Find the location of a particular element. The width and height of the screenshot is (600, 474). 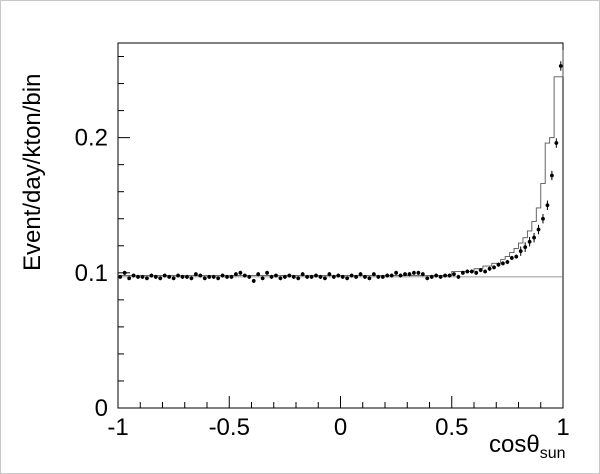

x-tick-label: -0.5 is located at coordinates (229, 427).